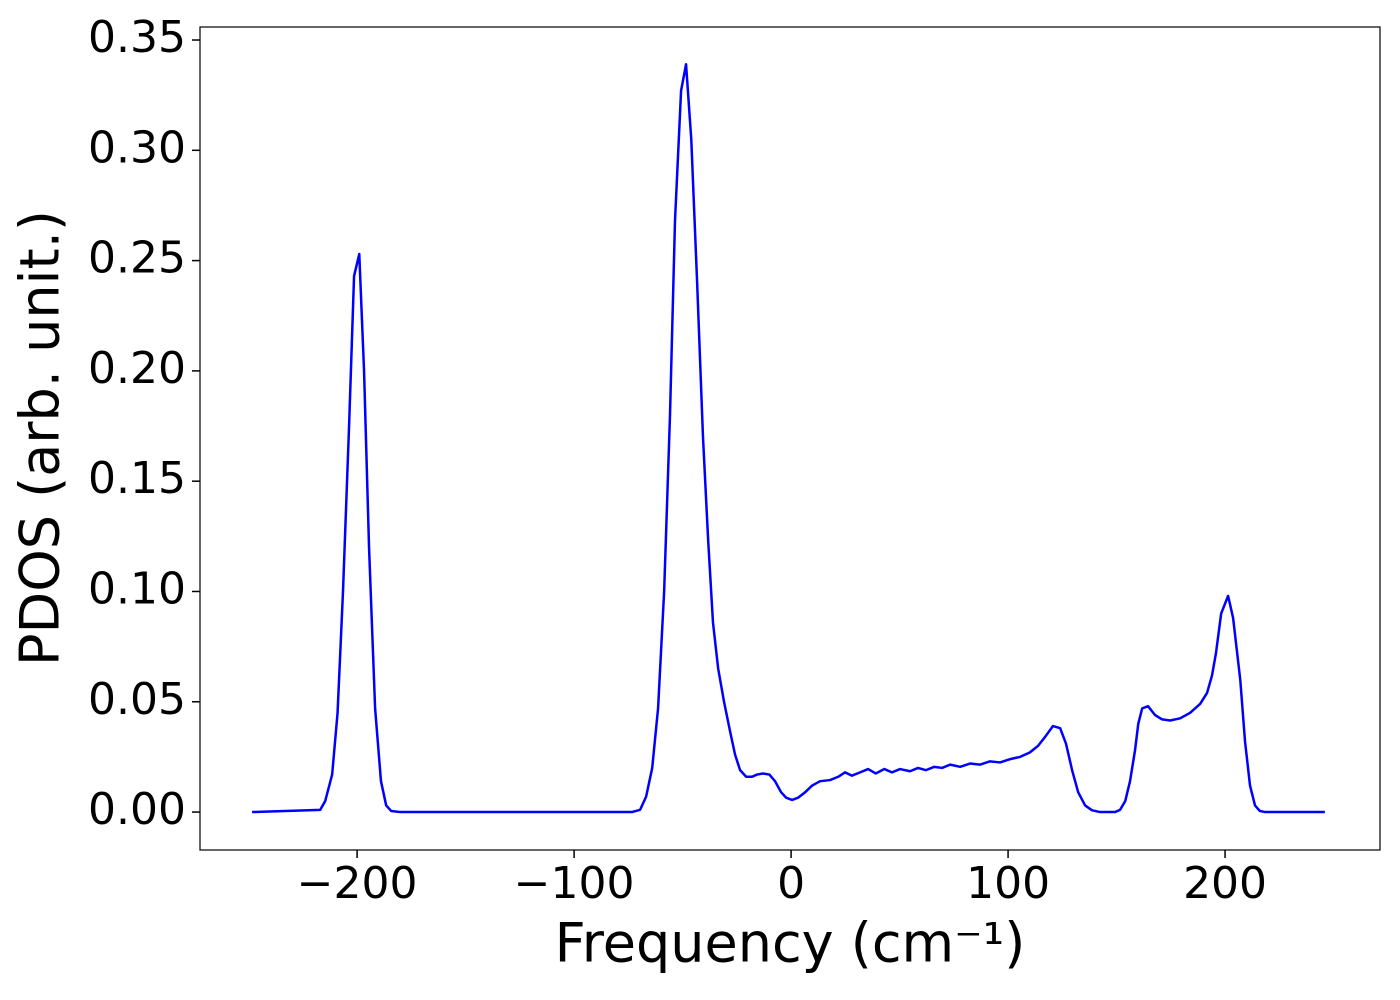  I want to click on y-axis-label: PDOS (arb. unit.), so click(40, 438).